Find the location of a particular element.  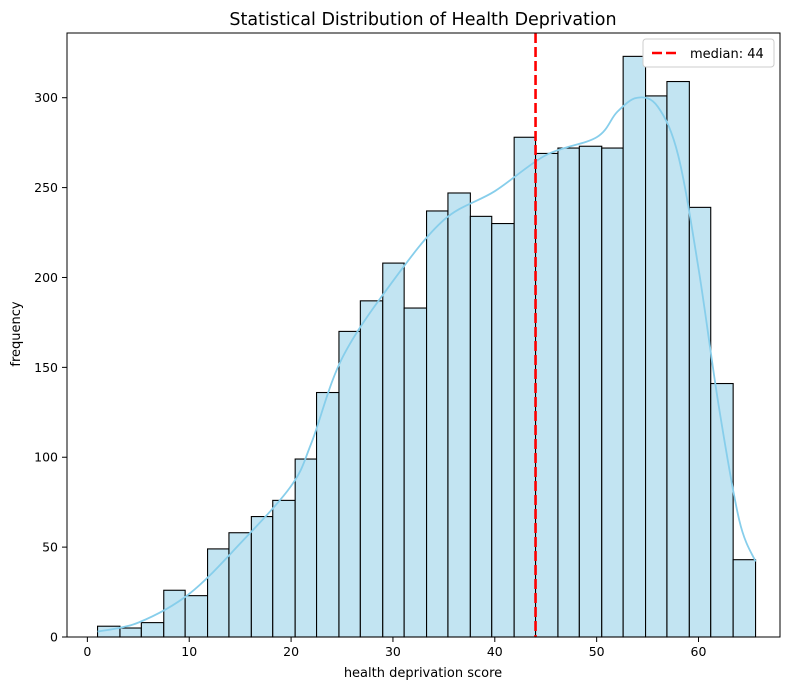

y-tick-label: 300 is located at coordinates (46, 97).